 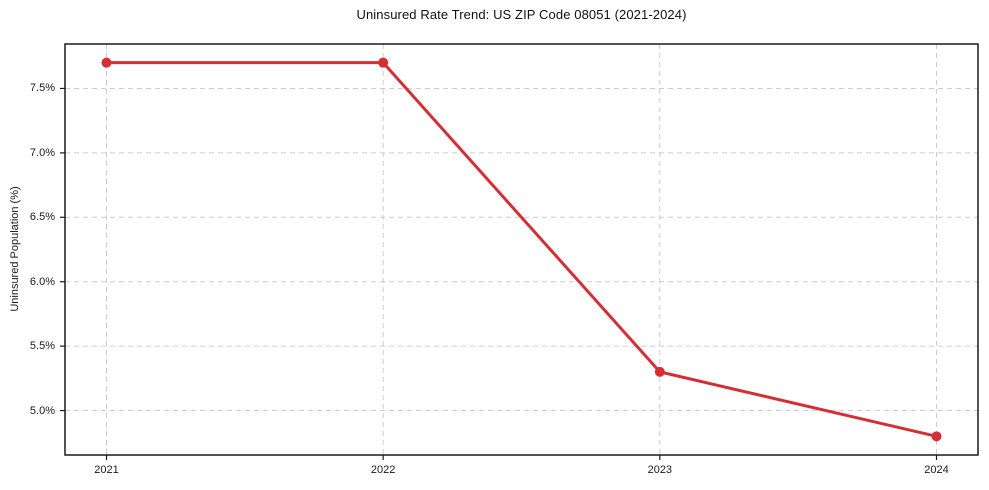 I want to click on x-tick-label: 2021, so click(x=106, y=470).